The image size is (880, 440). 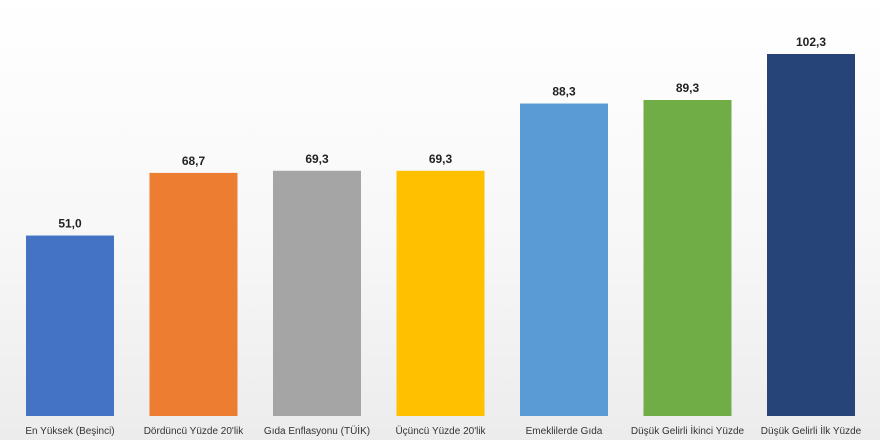 What do you see at coordinates (688, 88) in the screenshot?
I see `value-label-6: 89,3` at bounding box center [688, 88].